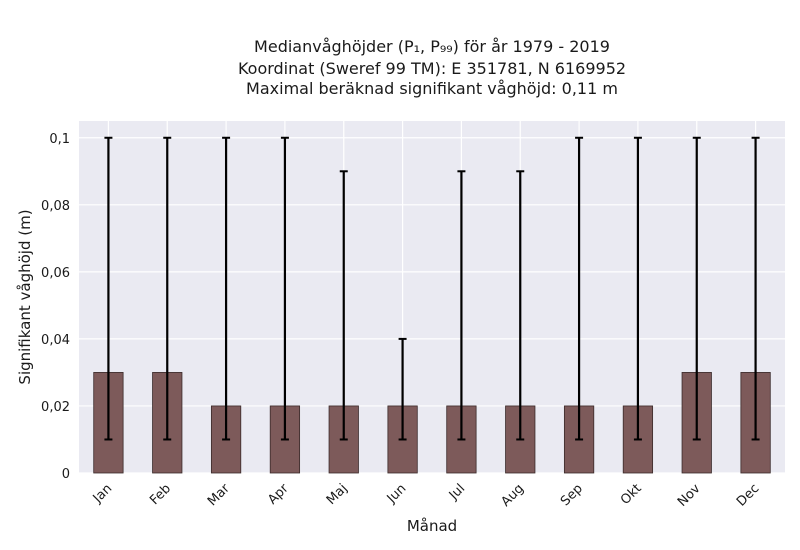 The width and height of the screenshot is (800, 550). Describe the element at coordinates (337, 494) in the screenshot. I see `x-tick-label: Maj` at that location.